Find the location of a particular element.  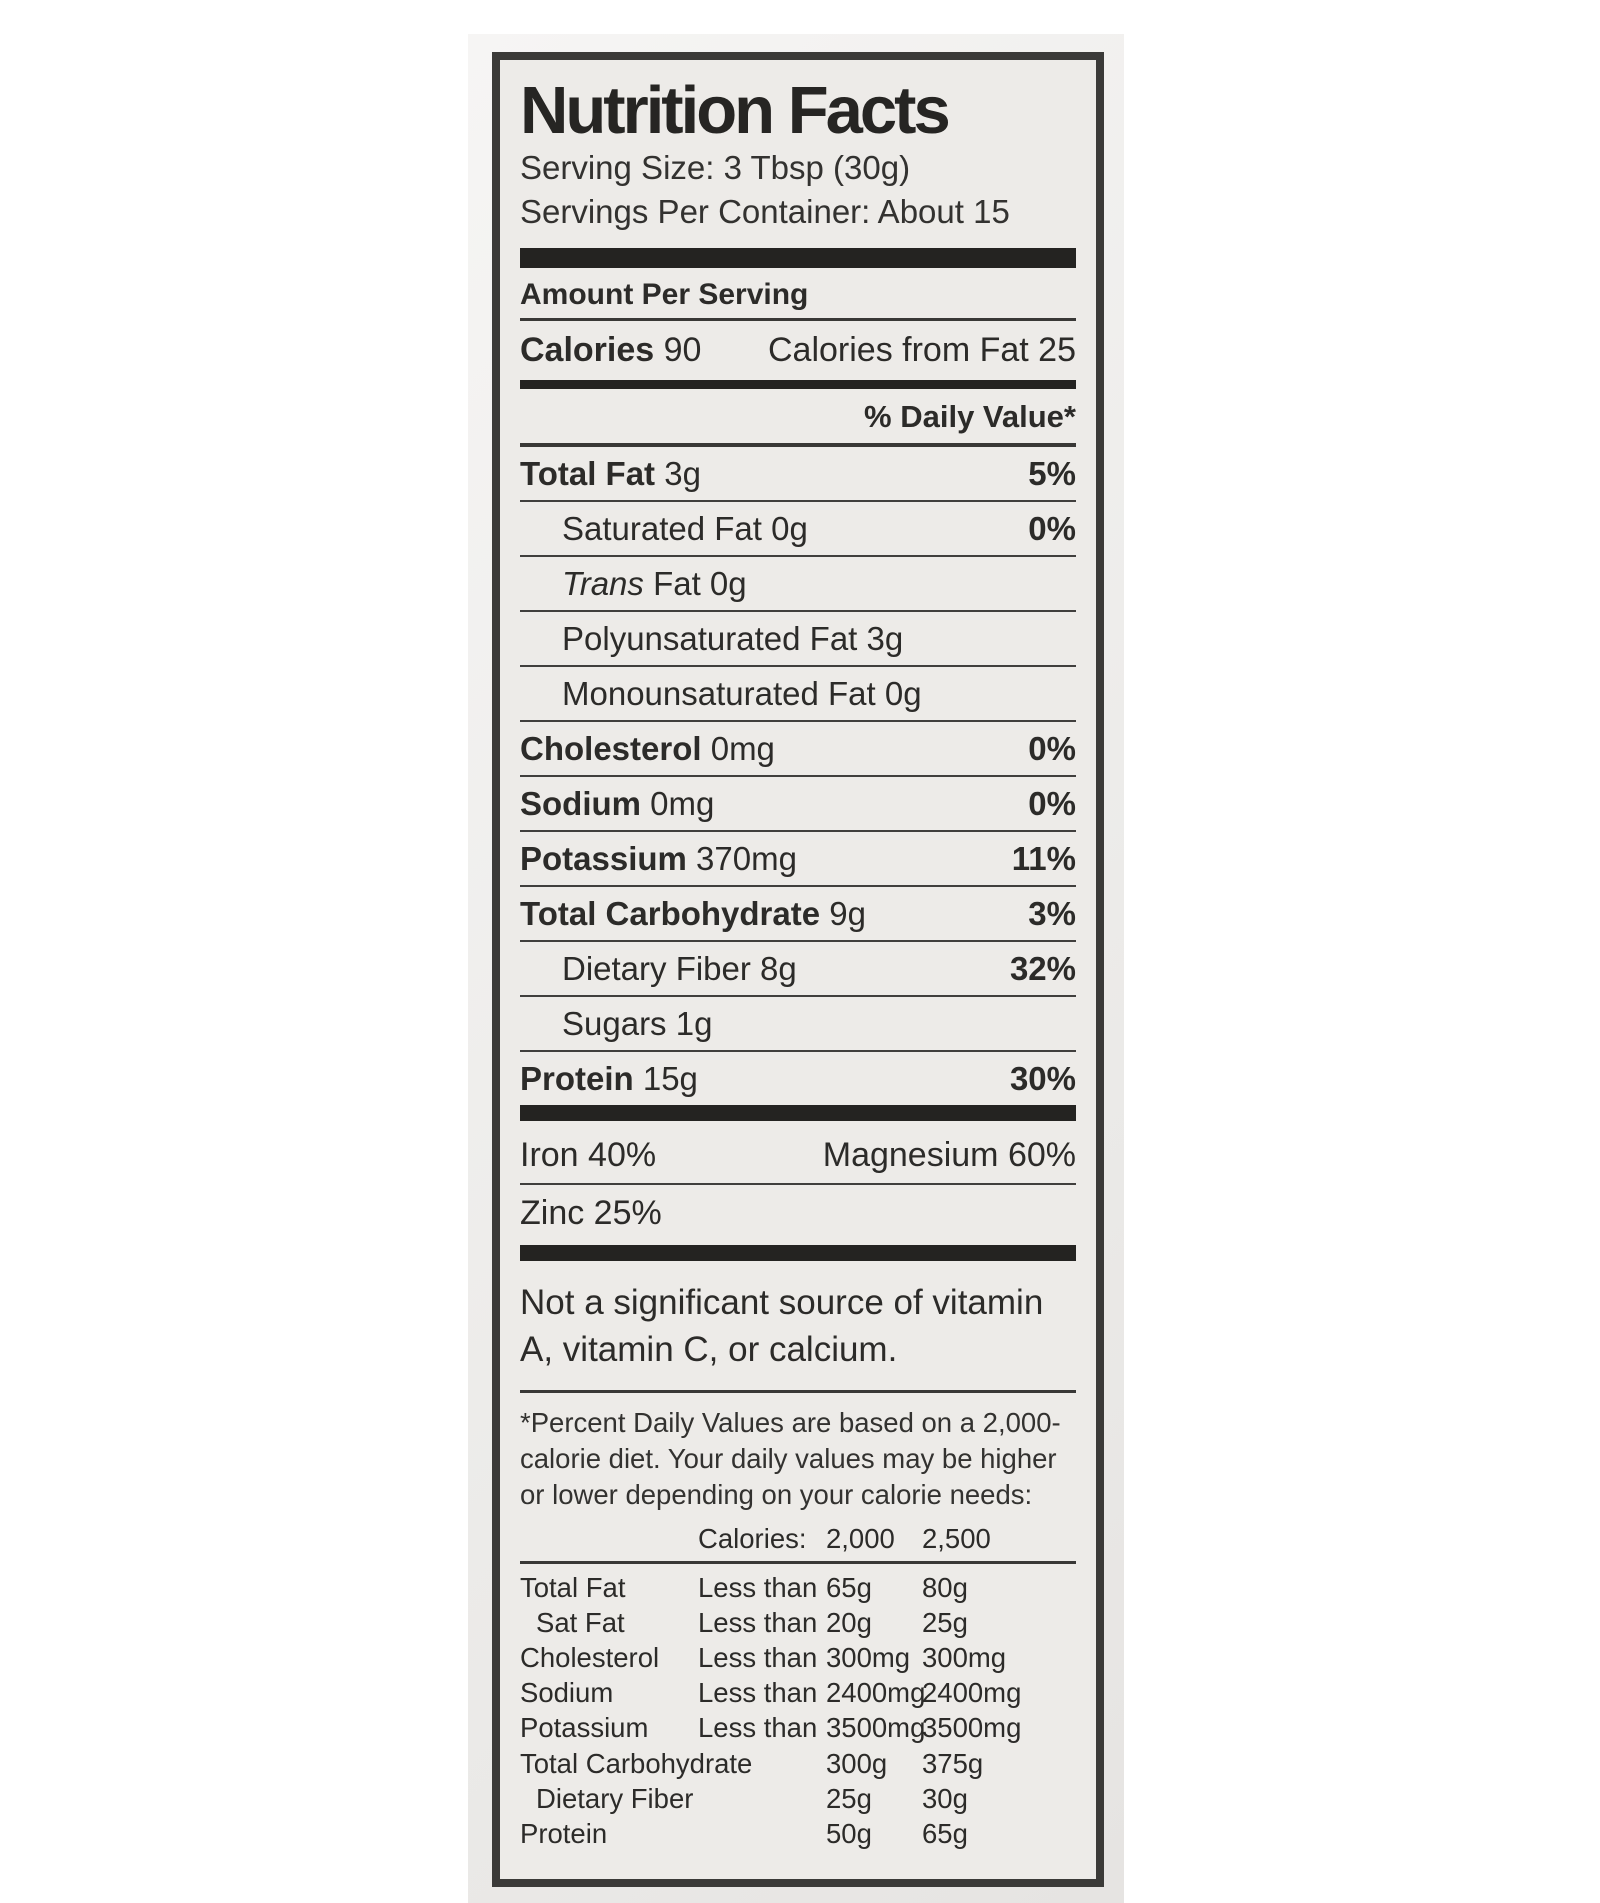

dv-saturated-fat: 0% is located at coordinates (1052, 529).